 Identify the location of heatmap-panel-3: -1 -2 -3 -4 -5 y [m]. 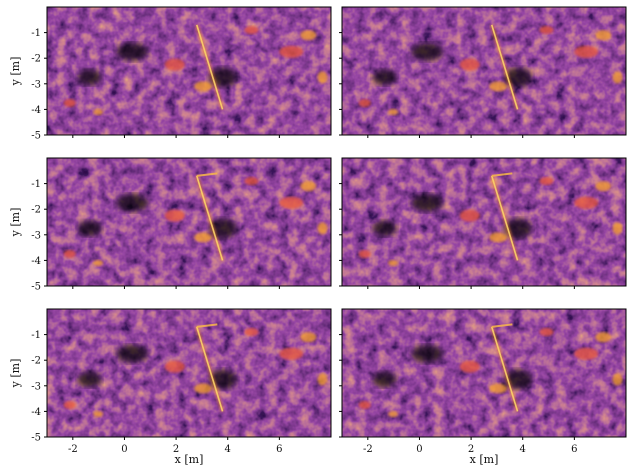
(170, 225).